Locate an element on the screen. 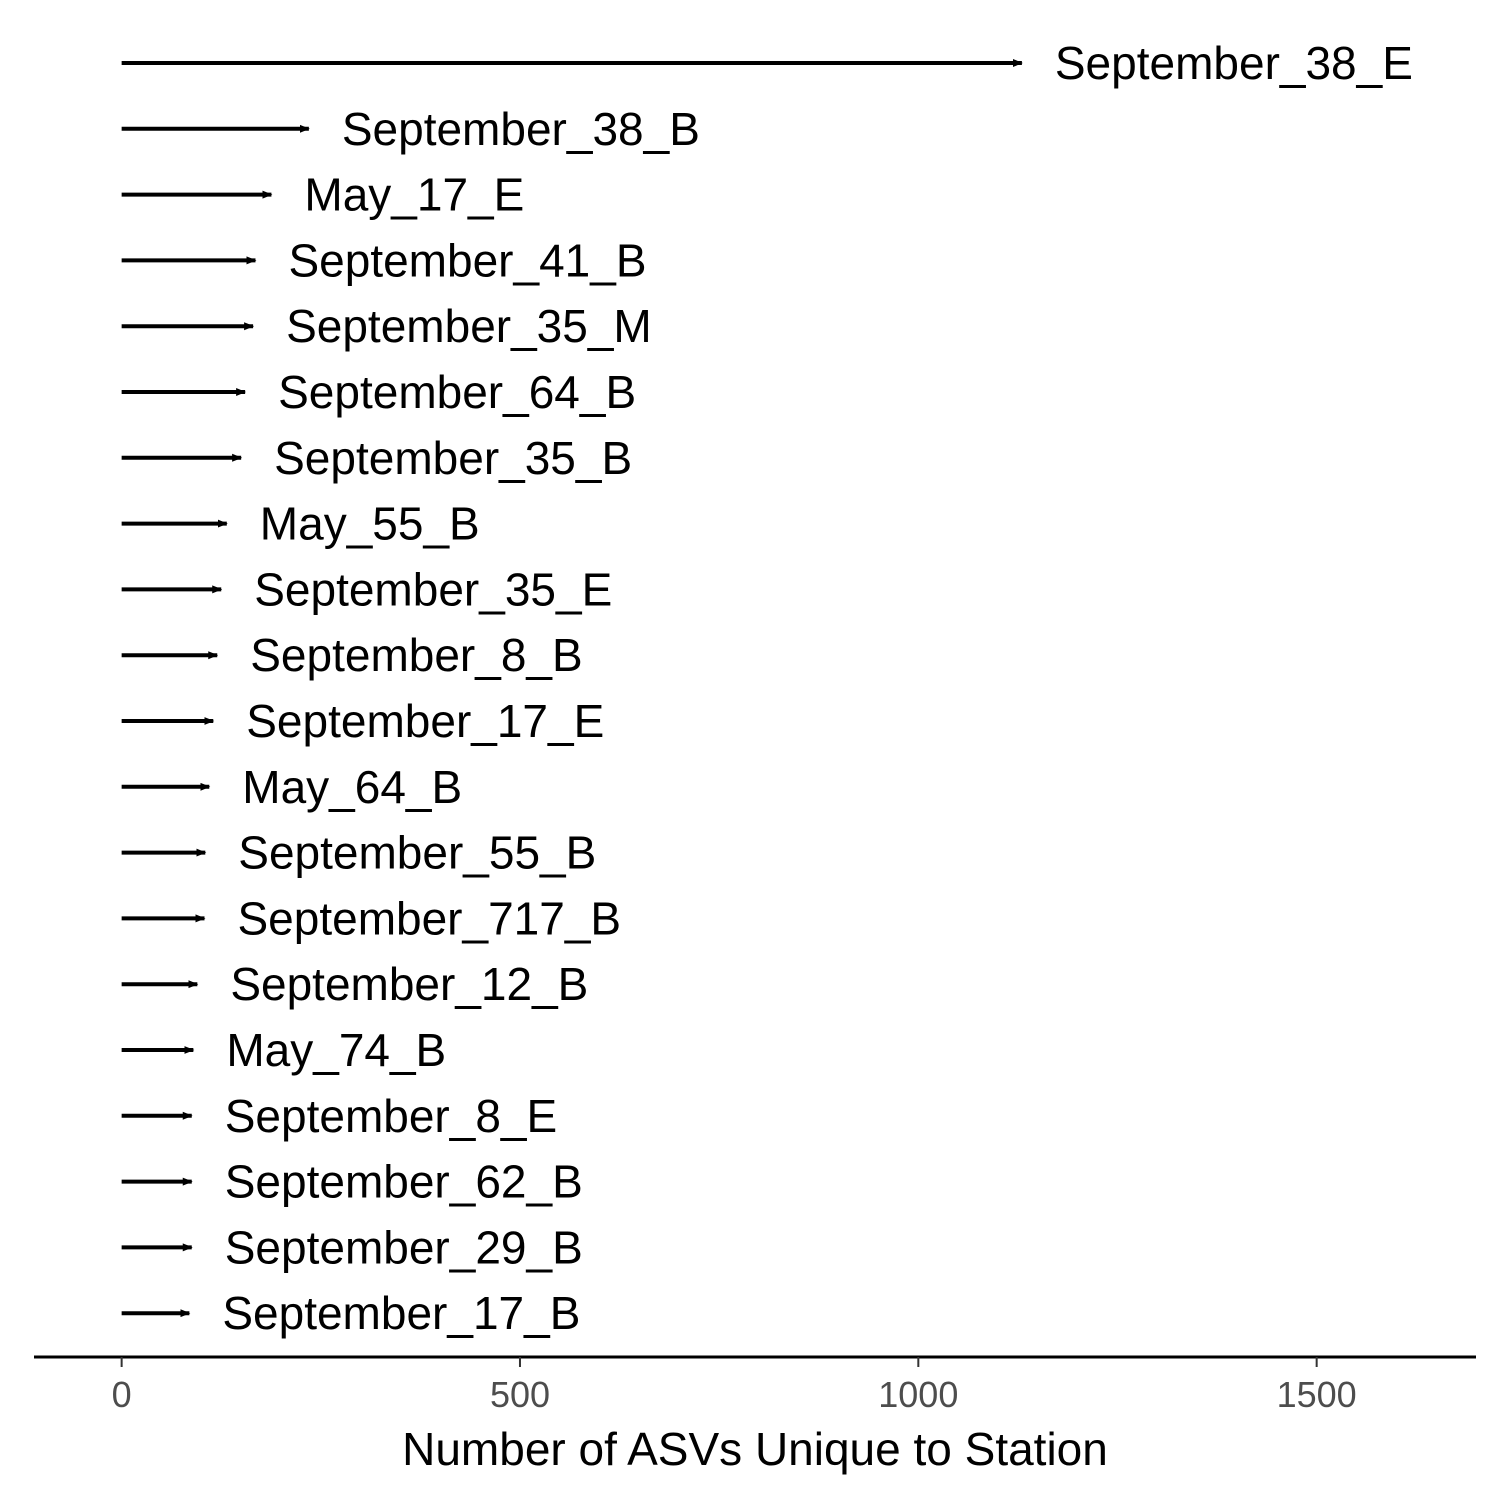 The height and width of the screenshot is (1500, 1500). bar-label-September_17_E: September_17_E is located at coordinates (425, 721).